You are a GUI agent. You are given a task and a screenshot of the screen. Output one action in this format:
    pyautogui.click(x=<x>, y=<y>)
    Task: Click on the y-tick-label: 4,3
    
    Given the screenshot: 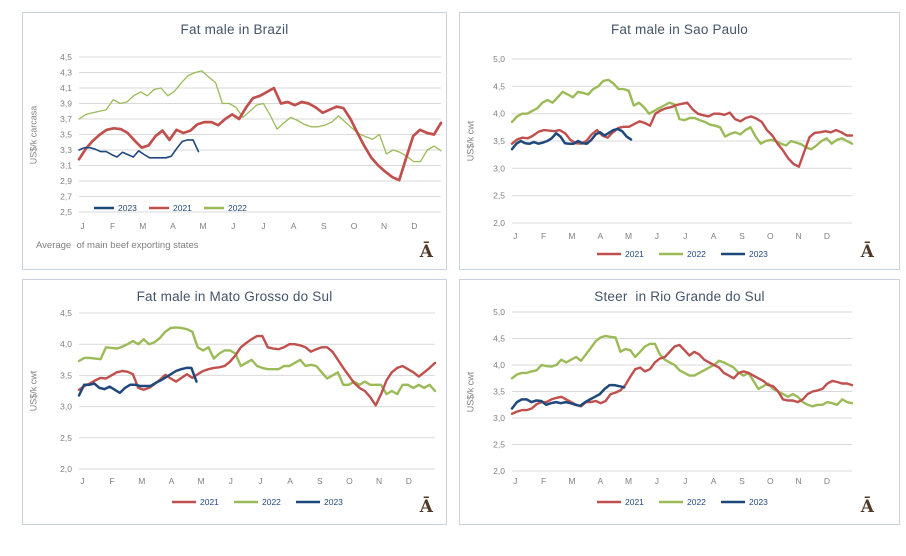 What is the action you would take?
    pyautogui.click(x=66, y=73)
    